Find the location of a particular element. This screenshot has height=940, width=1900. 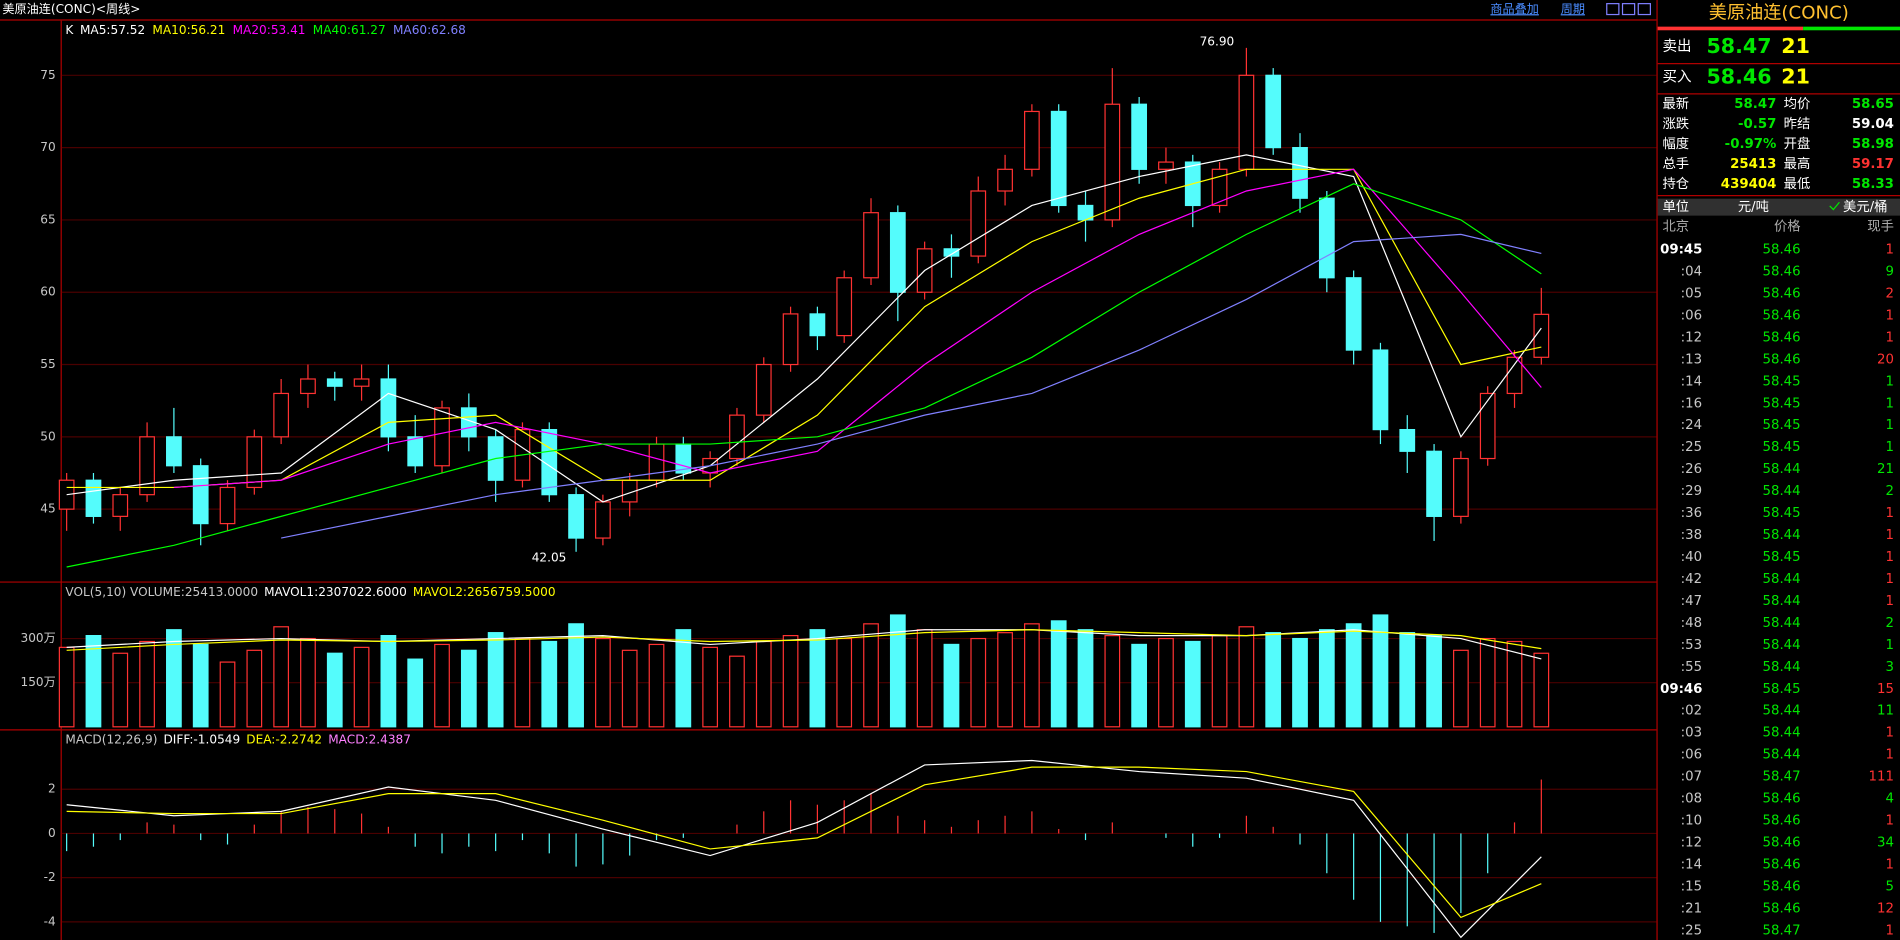

tick-time: :36 is located at coordinates (1691, 513).